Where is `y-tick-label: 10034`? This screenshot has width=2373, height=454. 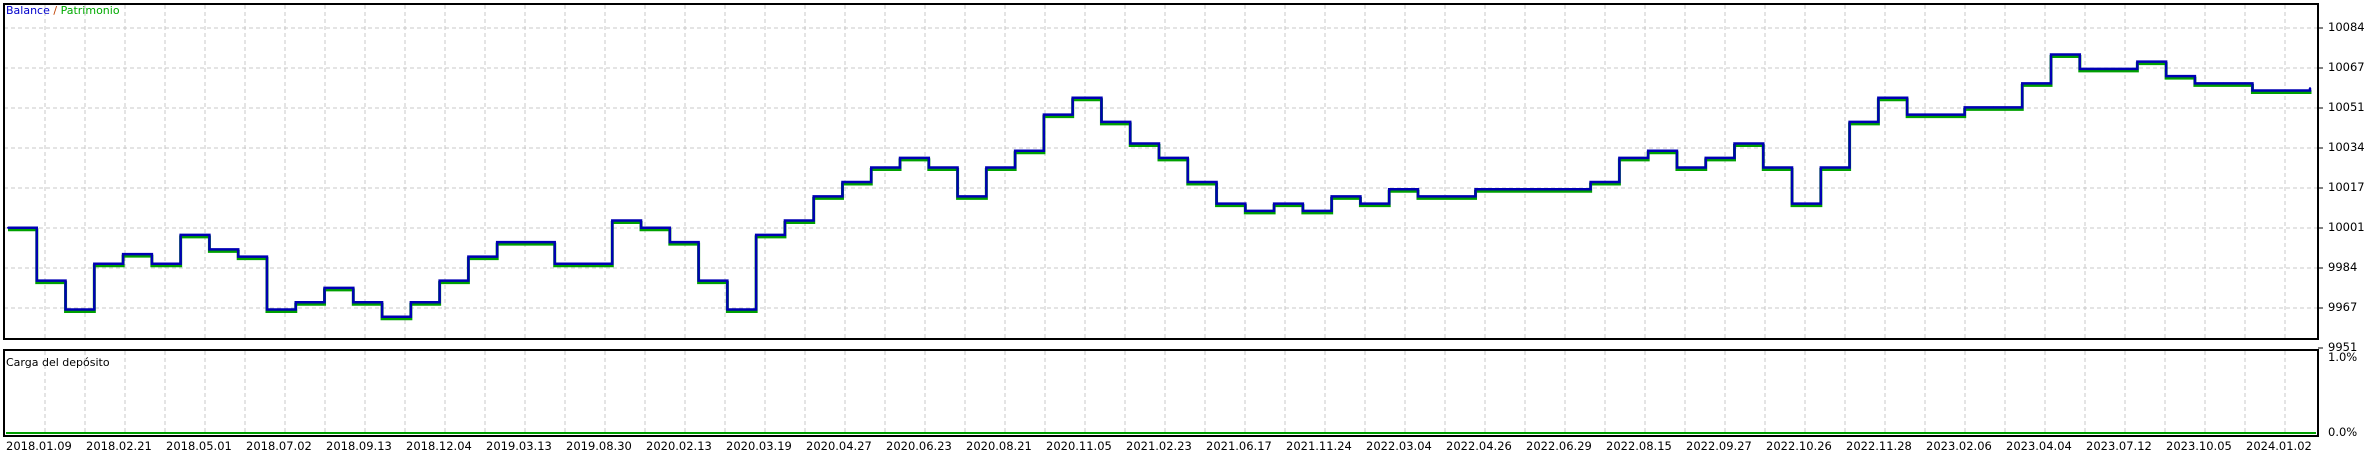
y-tick-label: 10034 is located at coordinates (2346, 147).